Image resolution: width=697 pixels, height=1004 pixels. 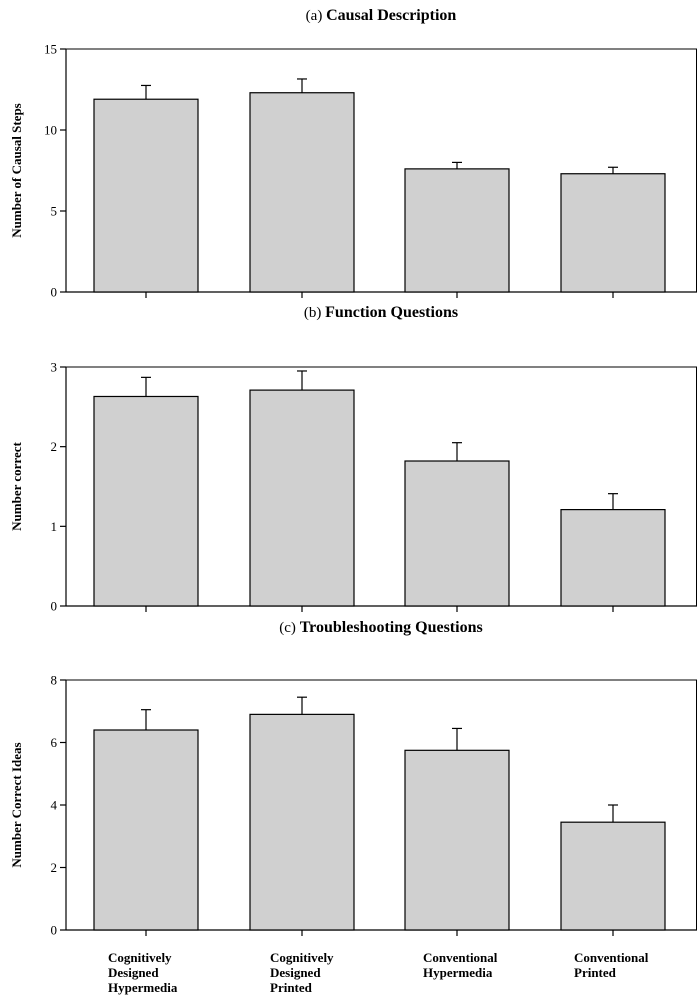 I want to click on panel-title: (c) Troubleshooting Questions, so click(x=380, y=627).